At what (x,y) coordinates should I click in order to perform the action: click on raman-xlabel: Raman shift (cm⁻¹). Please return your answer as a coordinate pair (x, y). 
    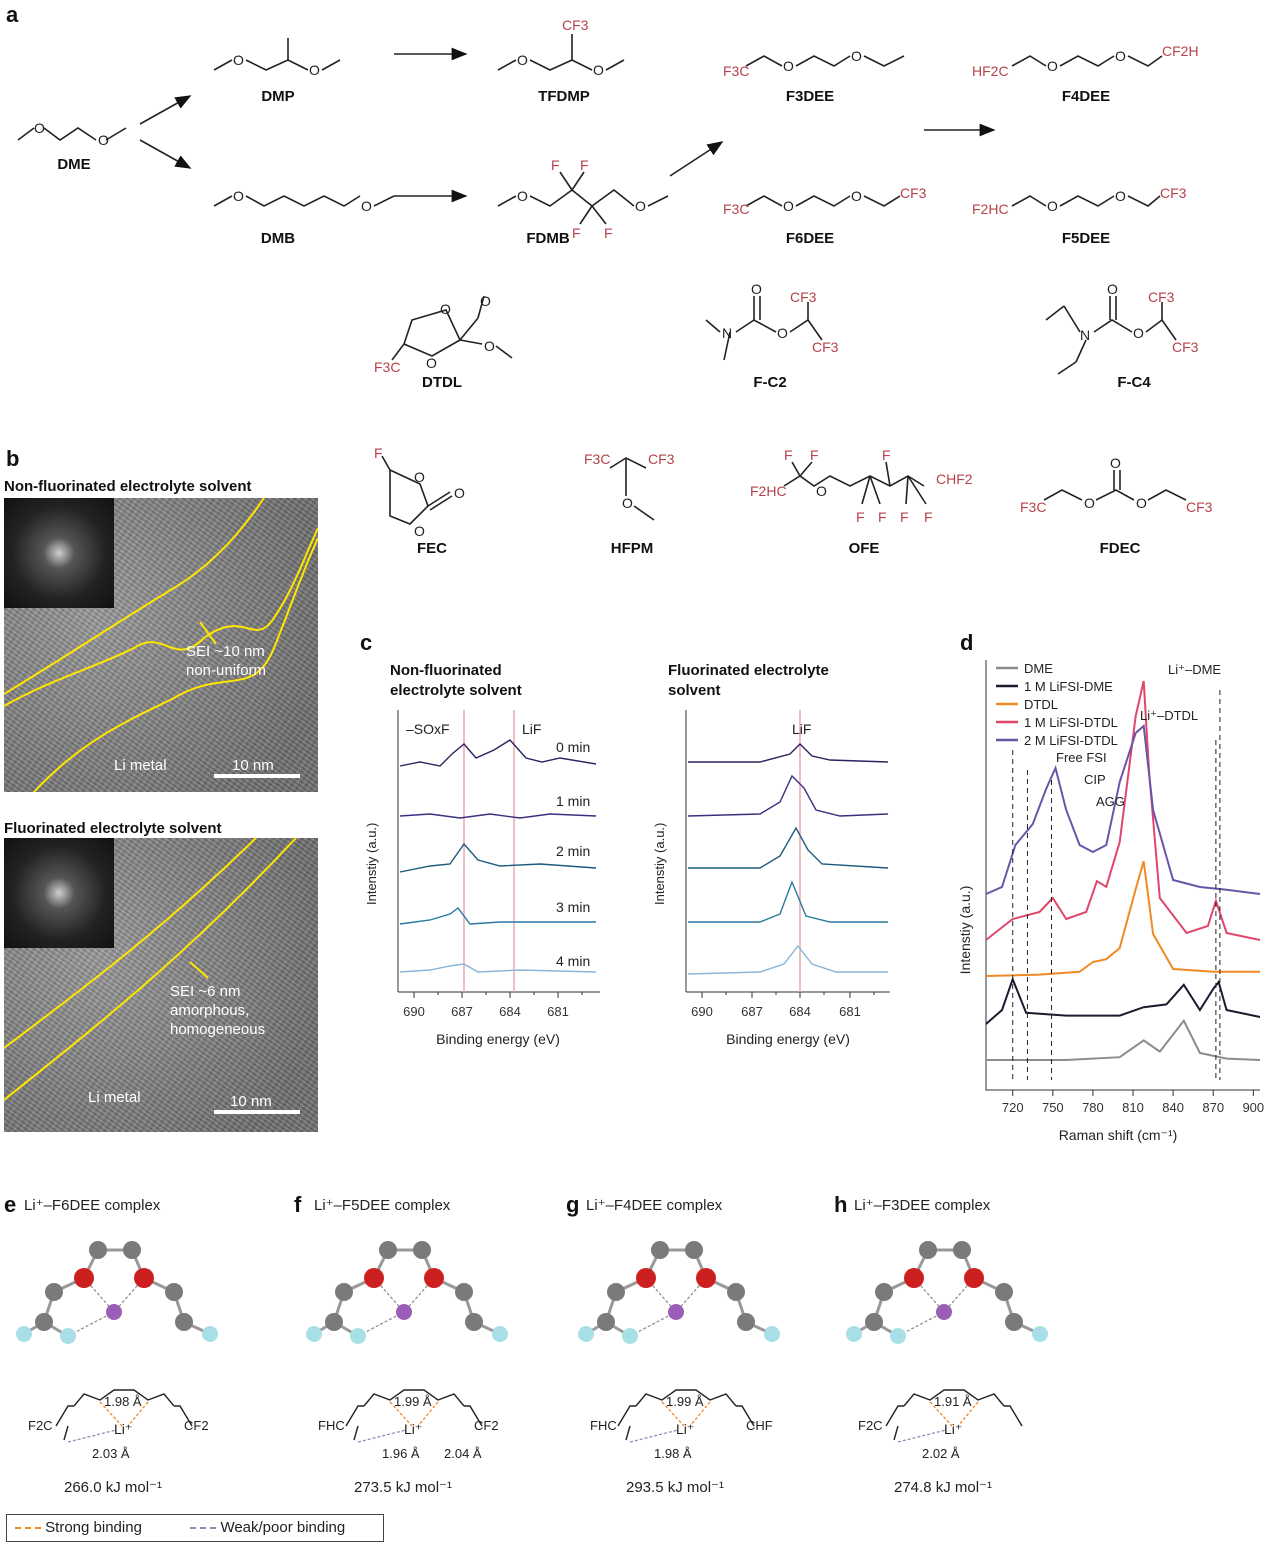
    Looking at the image, I should click on (1118, 1135).